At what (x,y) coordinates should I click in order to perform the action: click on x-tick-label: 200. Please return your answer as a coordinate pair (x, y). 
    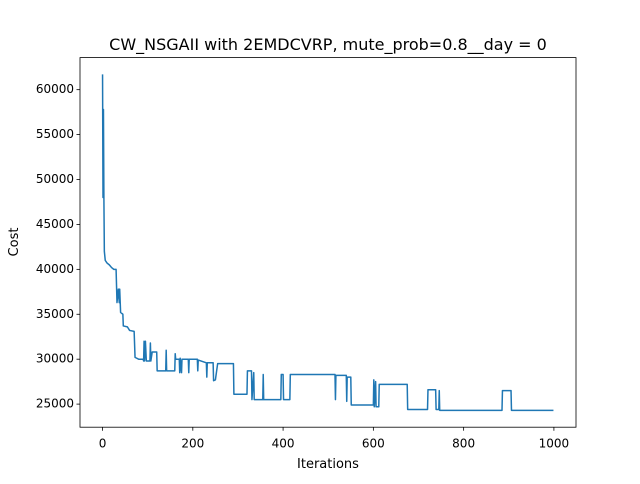
    Looking at the image, I should click on (192, 444).